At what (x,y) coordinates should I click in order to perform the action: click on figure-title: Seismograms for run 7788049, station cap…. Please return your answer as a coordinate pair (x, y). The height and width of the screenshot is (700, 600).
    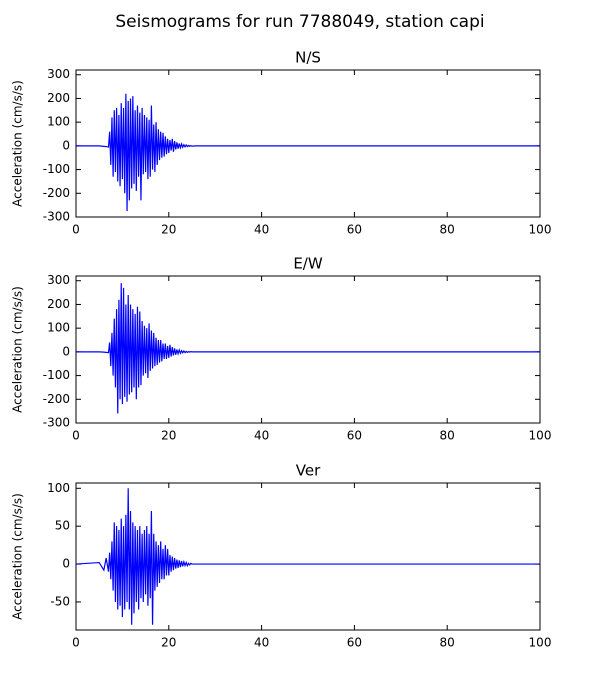
    Looking at the image, I should click on (299, 22).